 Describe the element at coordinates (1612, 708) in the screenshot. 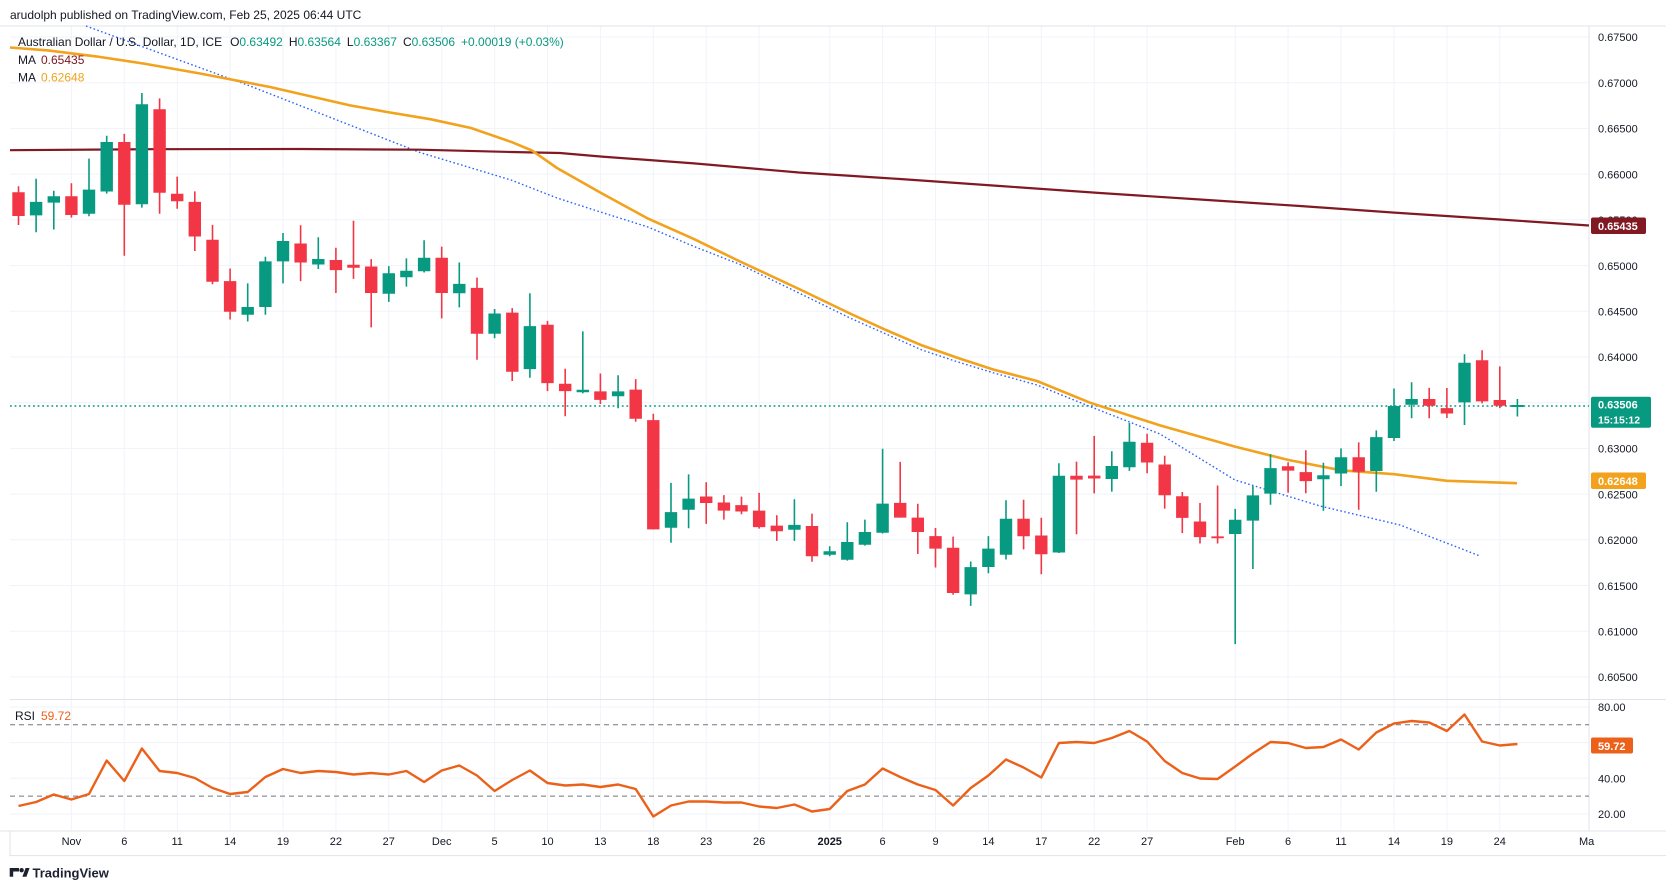

I see `svg-text: 80.00` at that location.